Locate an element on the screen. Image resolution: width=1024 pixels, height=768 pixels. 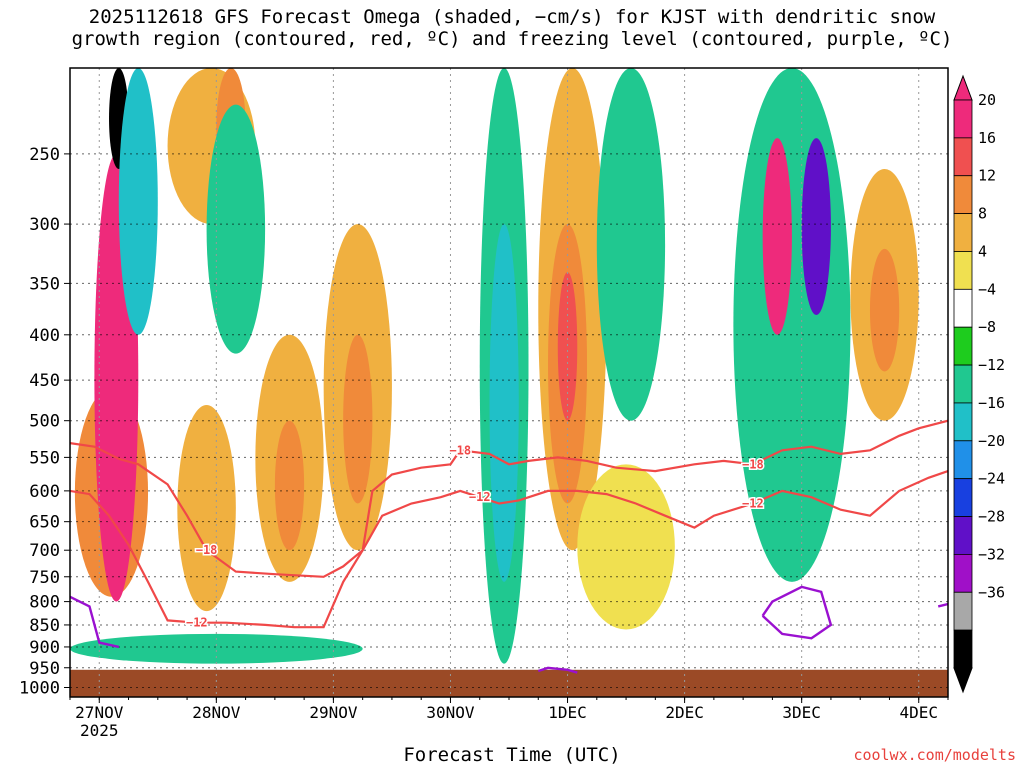
x-tick-label-29NOV: 29NOV is located at coordinates (333, 712).